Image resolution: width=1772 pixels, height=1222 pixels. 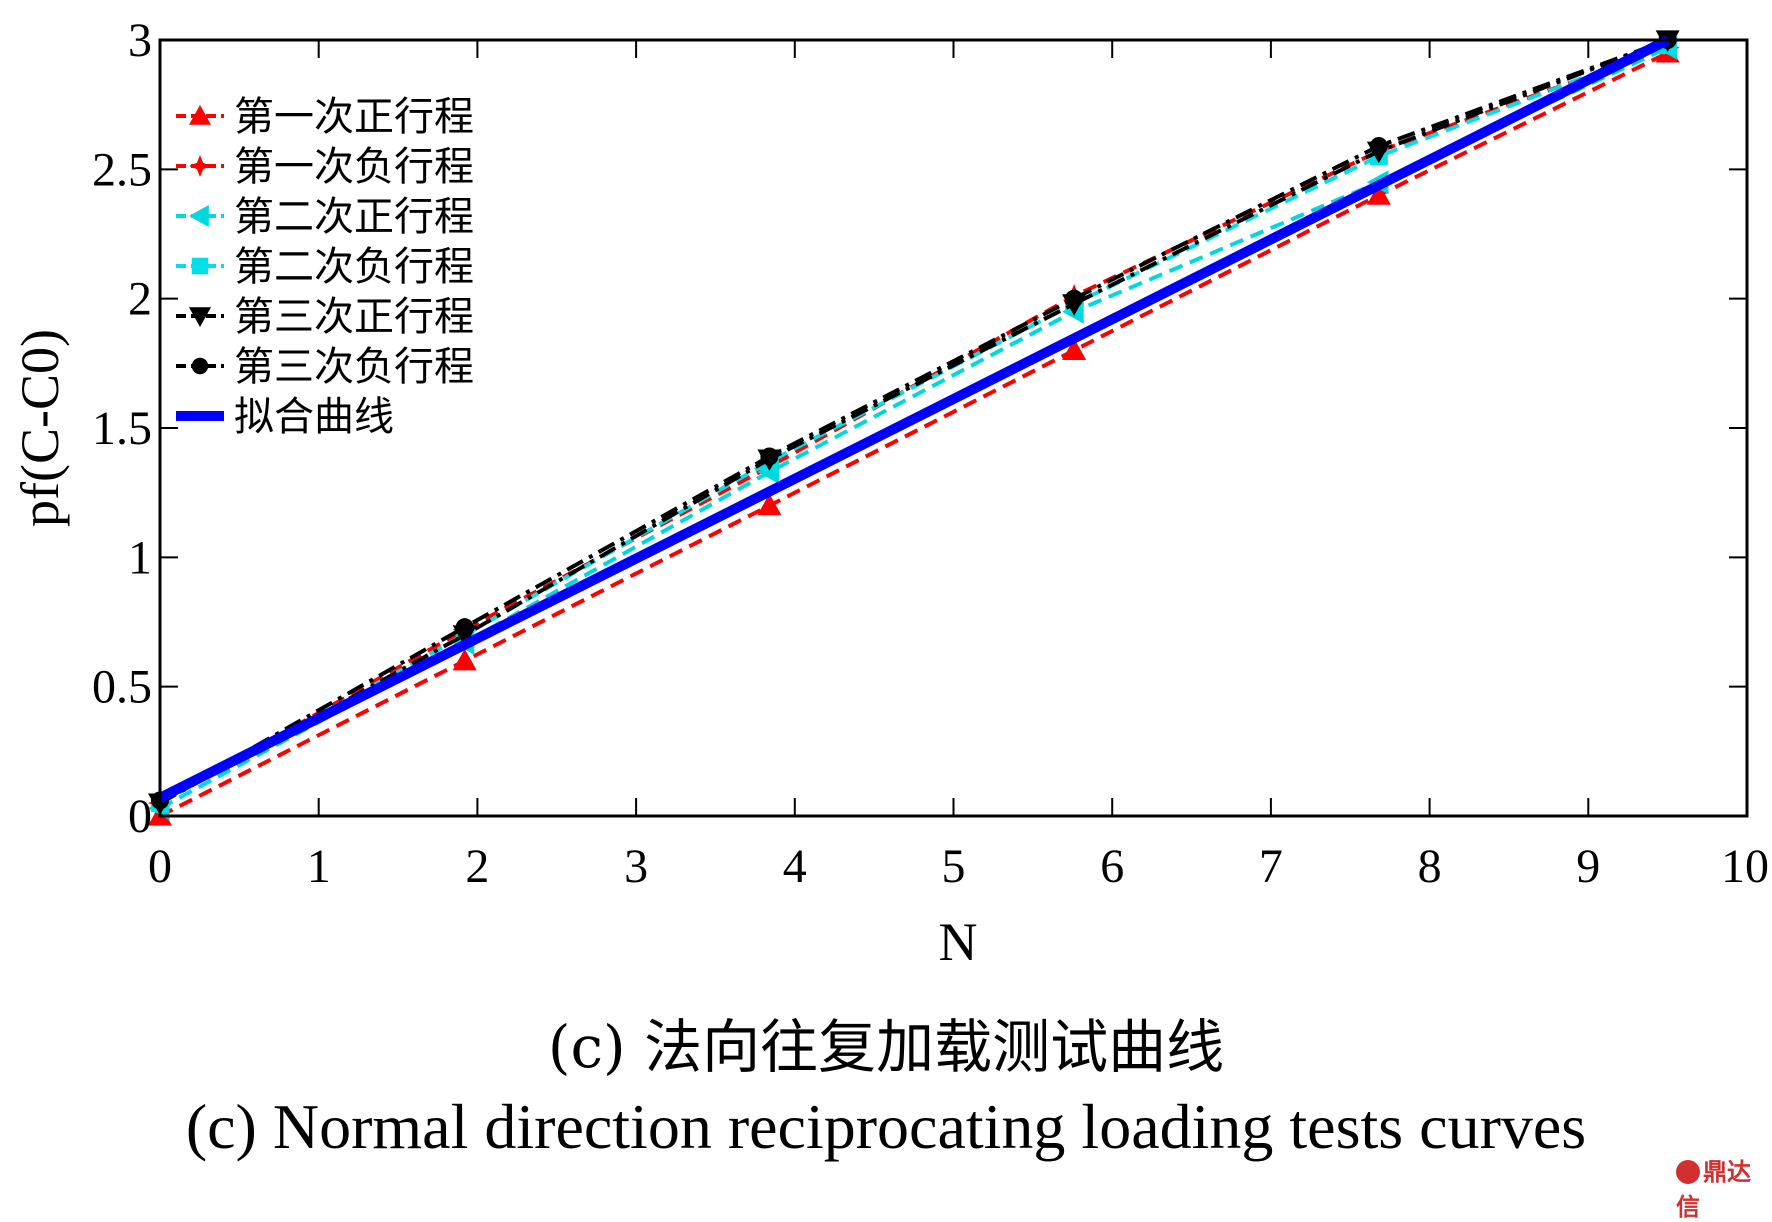 What do you see at coordinates (1112, 866) in the screenshot?
I see `x-tick-label: 6` at bounding box center [1112, 866].